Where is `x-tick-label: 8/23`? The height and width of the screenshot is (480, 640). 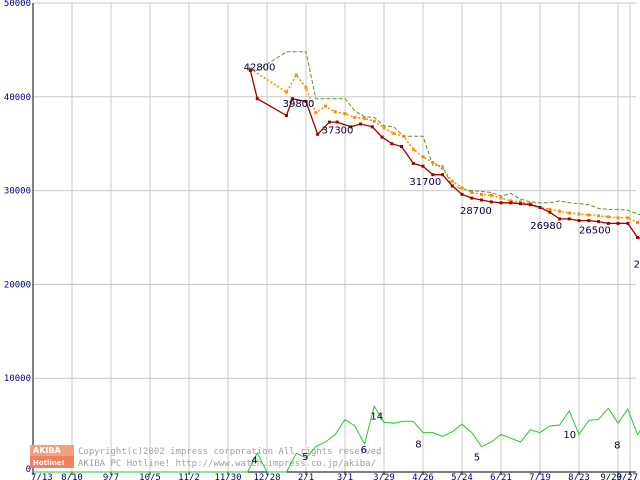
x-tick-label: 8/23 is located at coordinates (579, 476).